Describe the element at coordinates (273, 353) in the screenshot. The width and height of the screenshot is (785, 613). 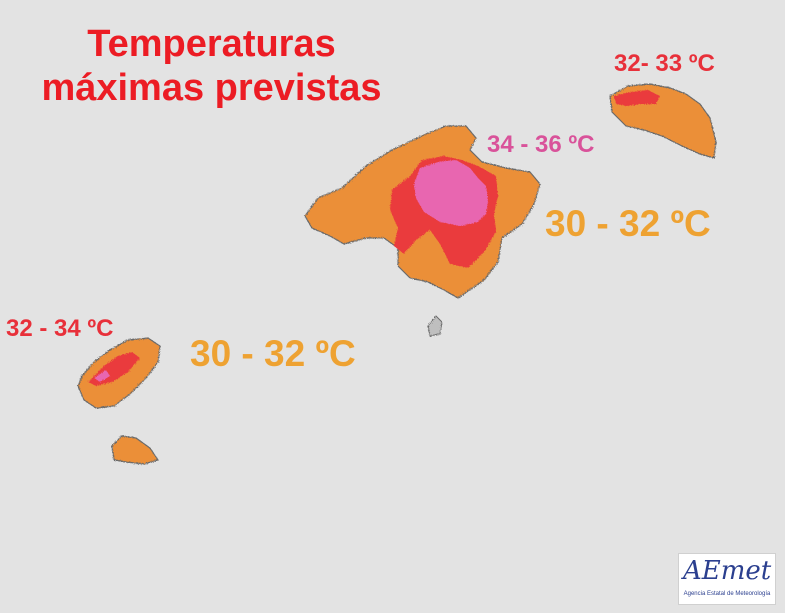
I see `pitiusas-temperature-label: 30 - 32 ºC` at that location.